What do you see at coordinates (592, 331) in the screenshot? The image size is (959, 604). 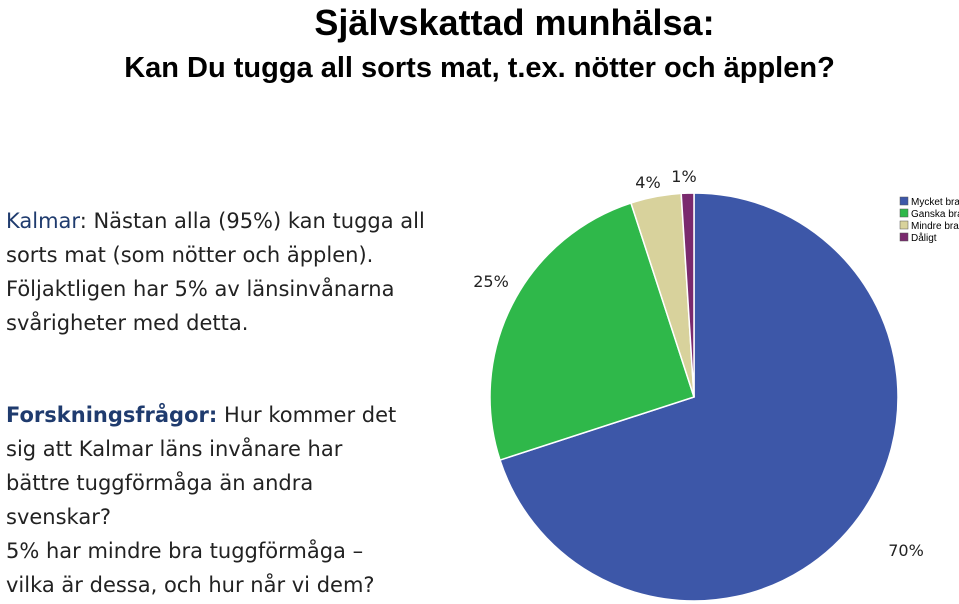 I see `pie-slice-ganska-bra` at bounding box center [592, 331].